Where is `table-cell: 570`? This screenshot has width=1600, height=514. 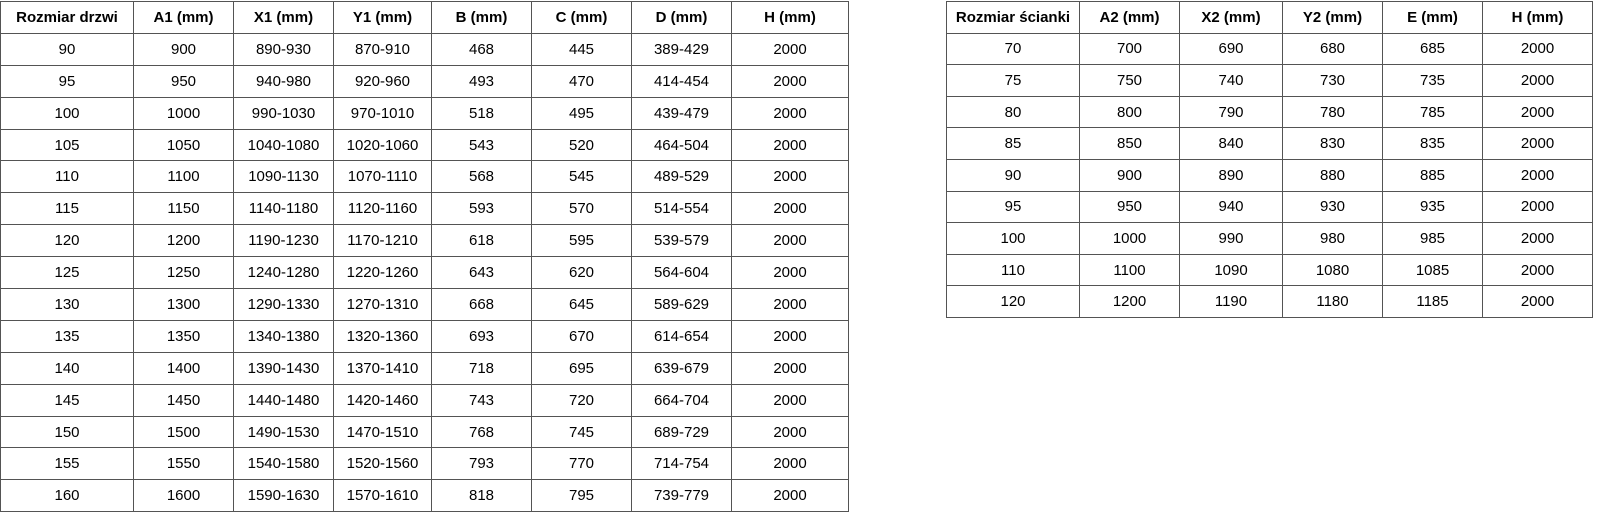
table-cell: 570 is located at coordinates (581, 209).